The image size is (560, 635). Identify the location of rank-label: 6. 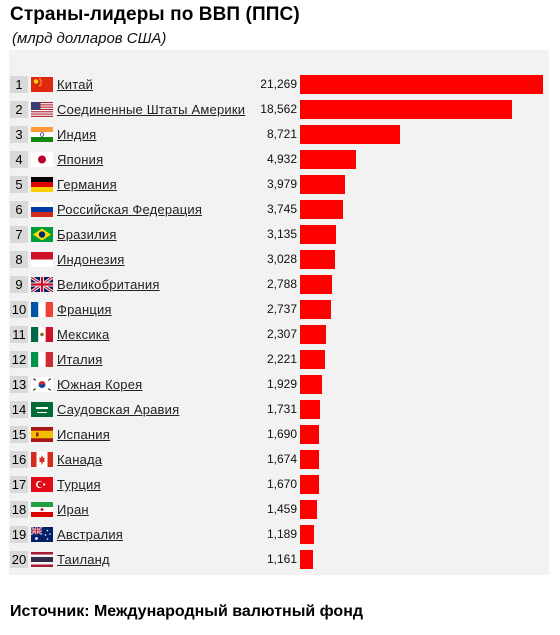
(19, 209).